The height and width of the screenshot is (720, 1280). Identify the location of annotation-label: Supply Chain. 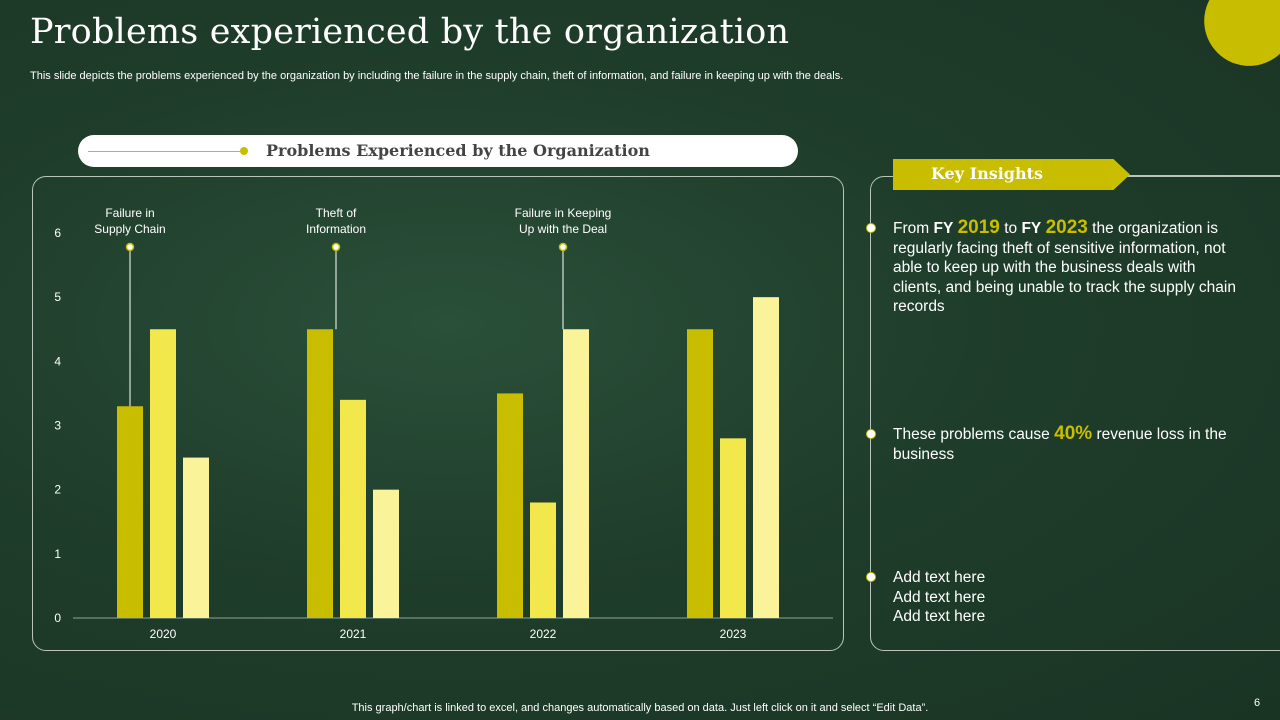
(129, 229).